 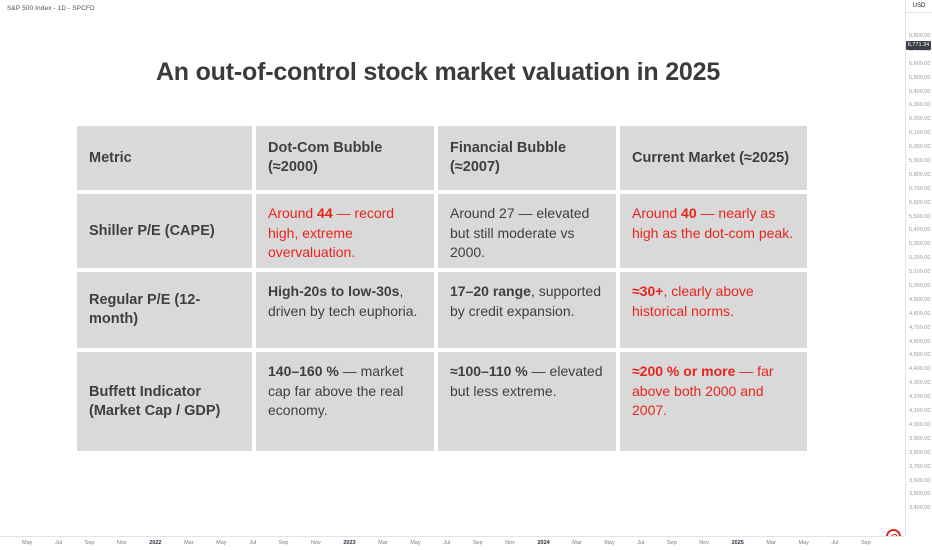 I want to click on price-tick: 4,200.00, so click(x=920, y=397).